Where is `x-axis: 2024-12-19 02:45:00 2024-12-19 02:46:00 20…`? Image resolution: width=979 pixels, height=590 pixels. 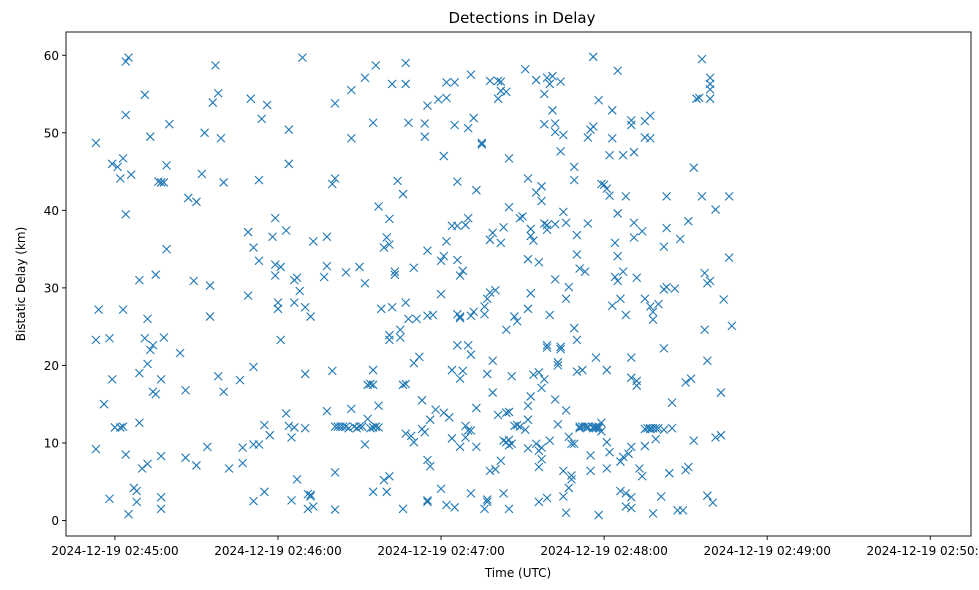
x-axis: 2024-12-19 02:45:00 2024-12-19 02:46:00 20… is located at coordinates (515, 547).